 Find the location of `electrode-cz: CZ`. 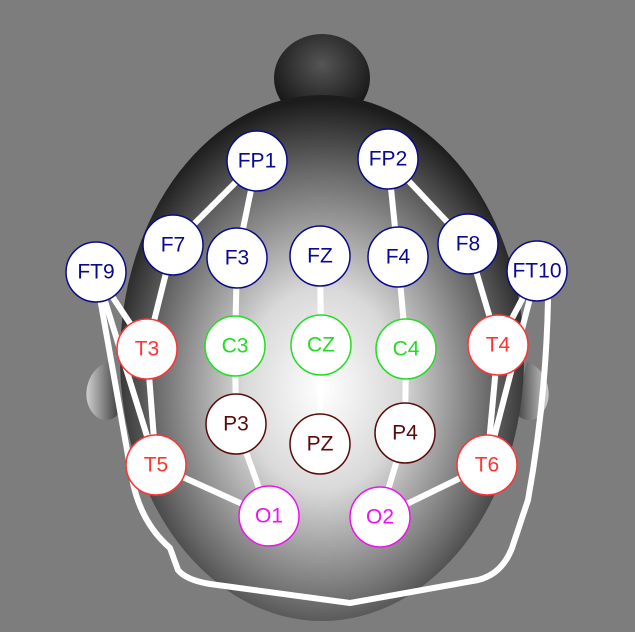

electrode-cz: CZ is located at coordinates (321, 345).